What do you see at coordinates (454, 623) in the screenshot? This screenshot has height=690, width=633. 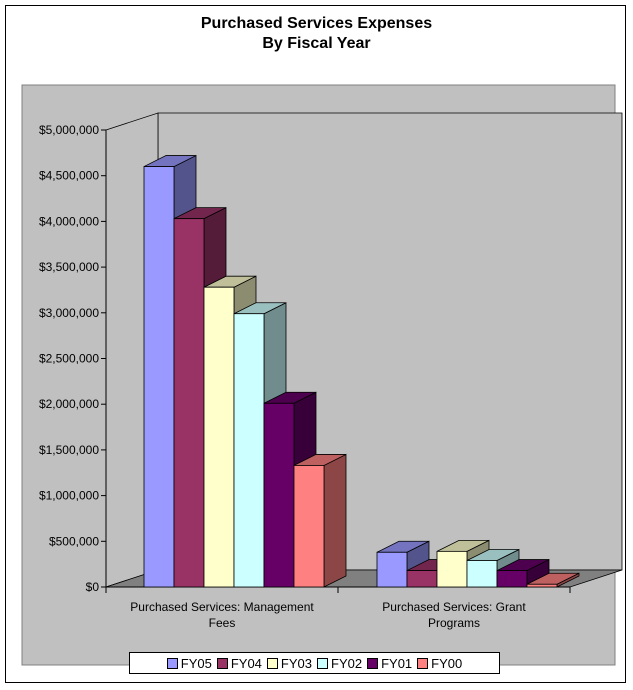 I see `x-tick-label: Programs` at bounding box center [454, 623].